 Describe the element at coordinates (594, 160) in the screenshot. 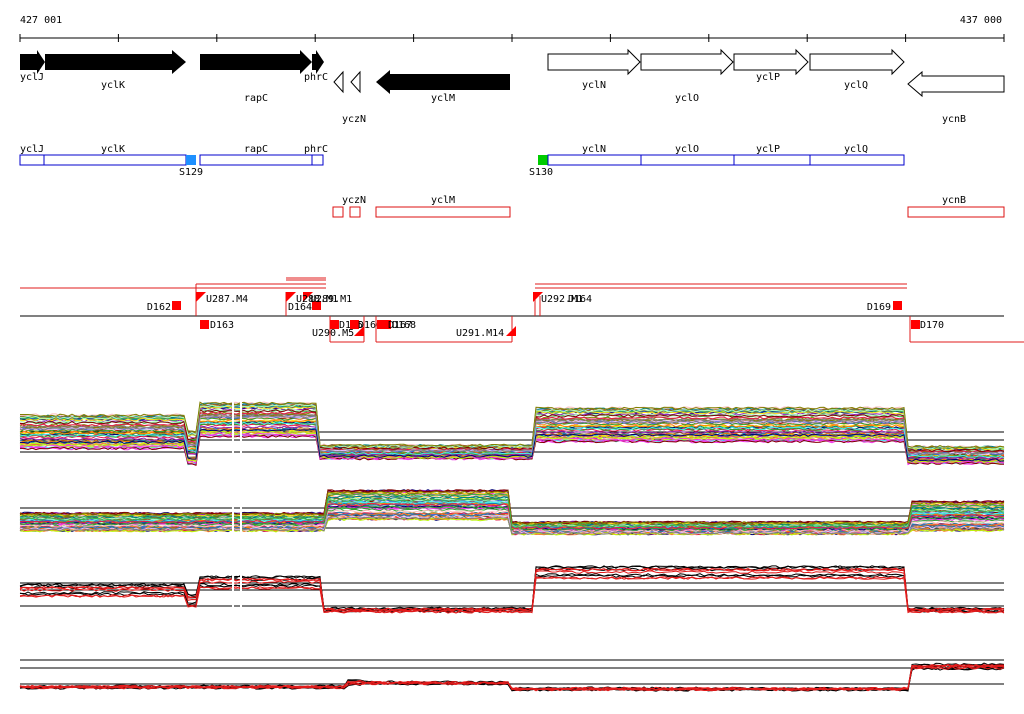

I see `sense-box-yclN` at that location.